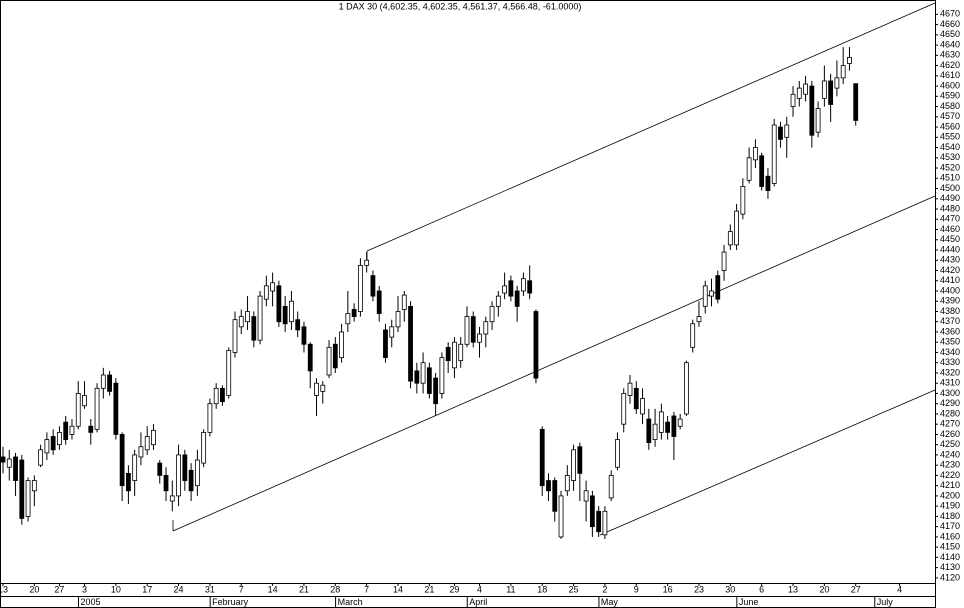 The image size is (964, 608). What do you see at coordinates (950, 301) in the screenshot?
I see `y-tick-label: 4390` at bounding box center [950, 301].